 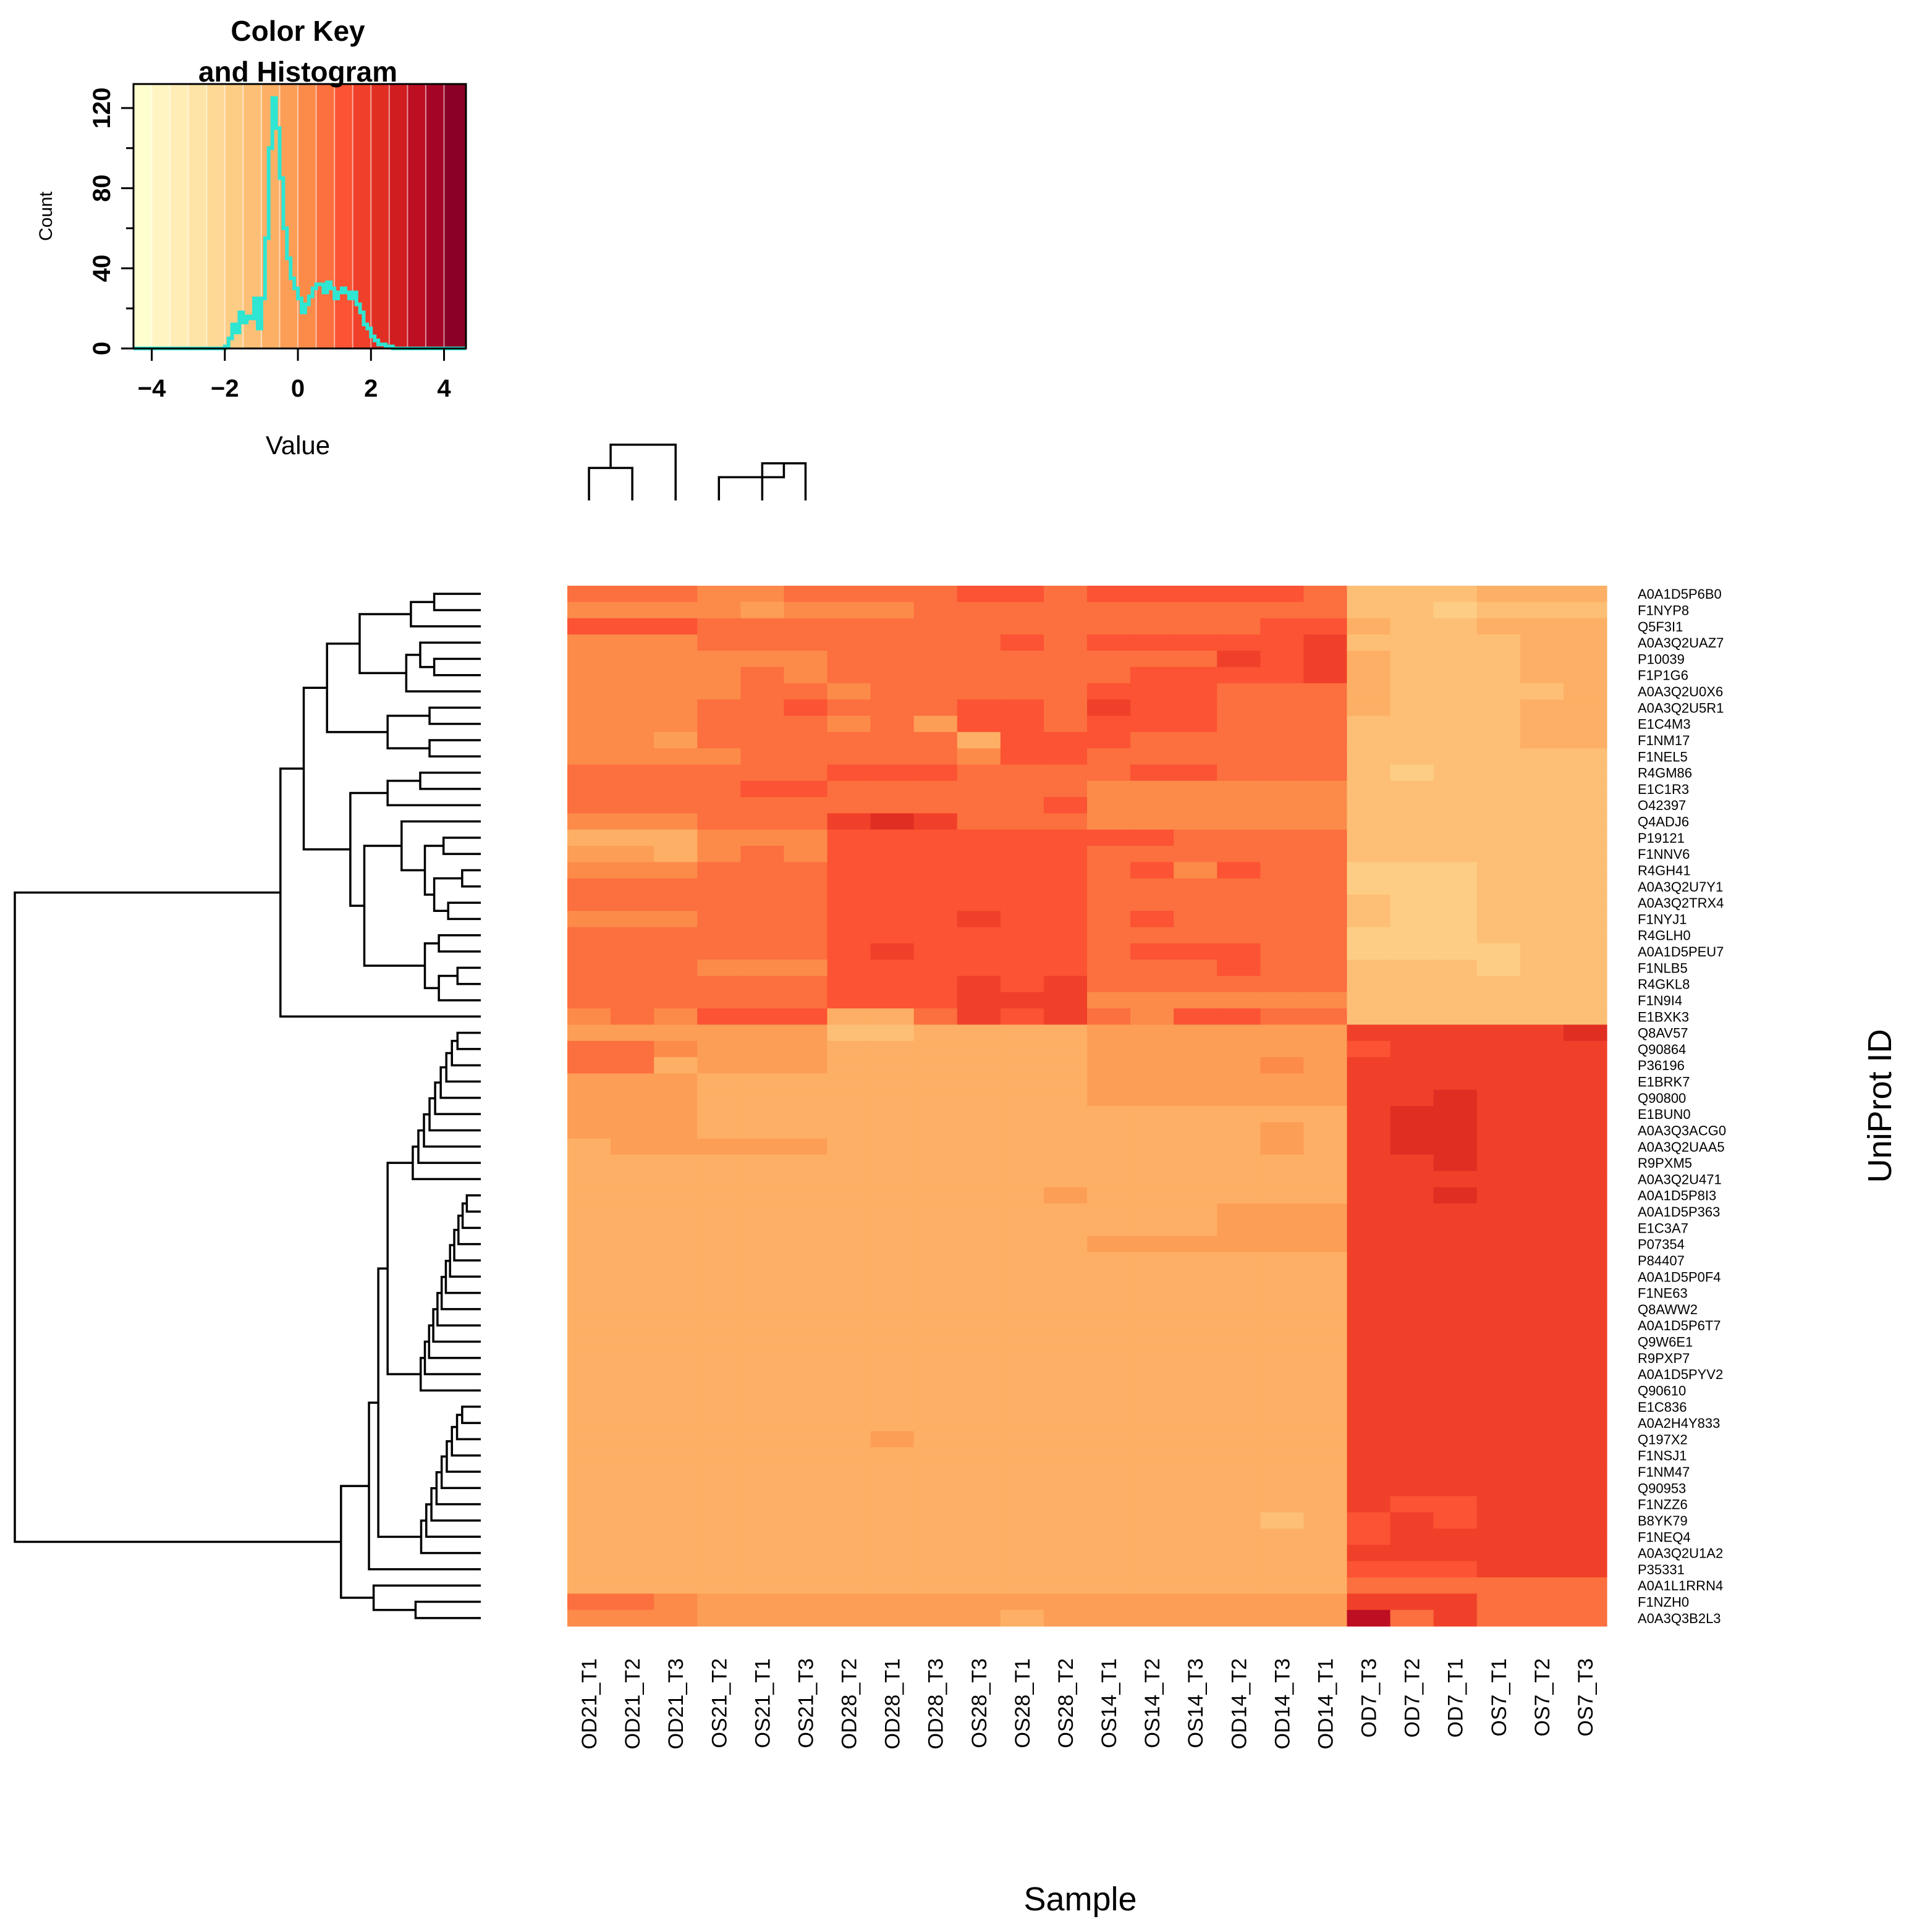 What do you see at coordinates (1080, 1899) in the screenshot?
I see `x-axis-title: Sample` at bounding box center [1080, 1899].